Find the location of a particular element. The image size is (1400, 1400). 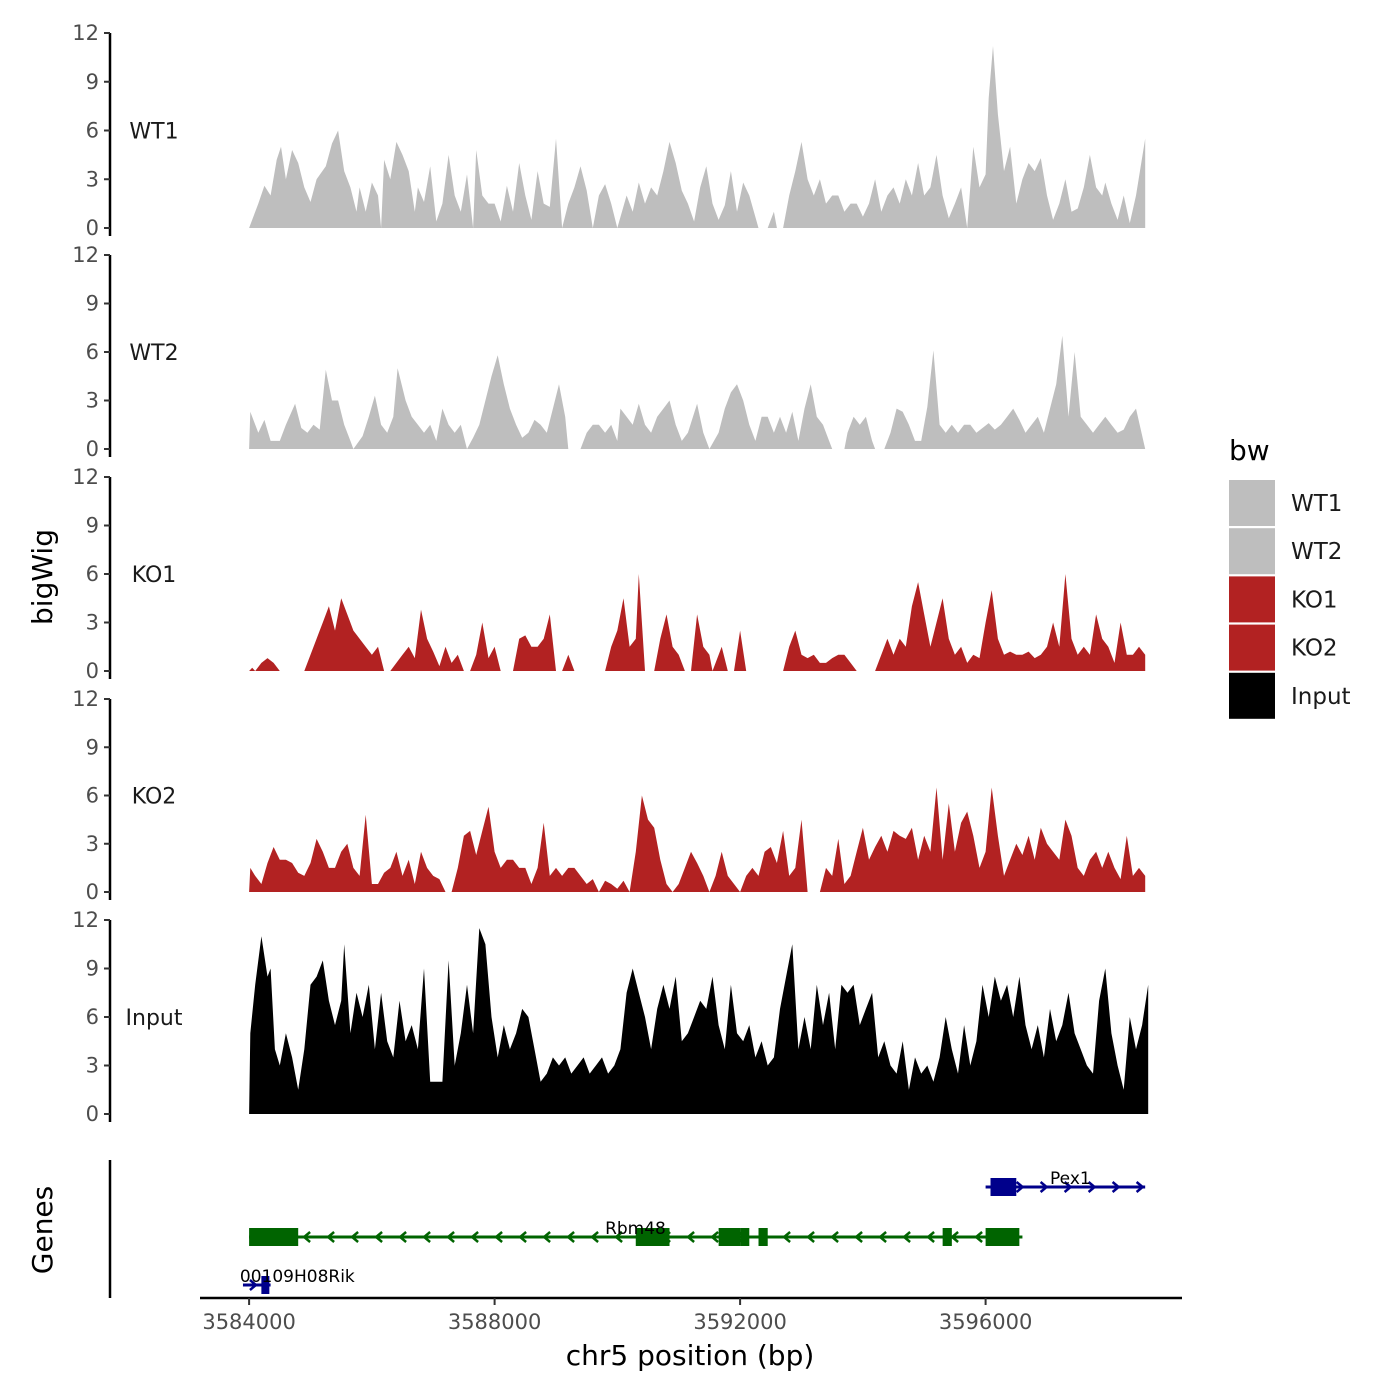

track-ko2: 0 3 6 9 12 KO2 is located at coordinates (609, 795).